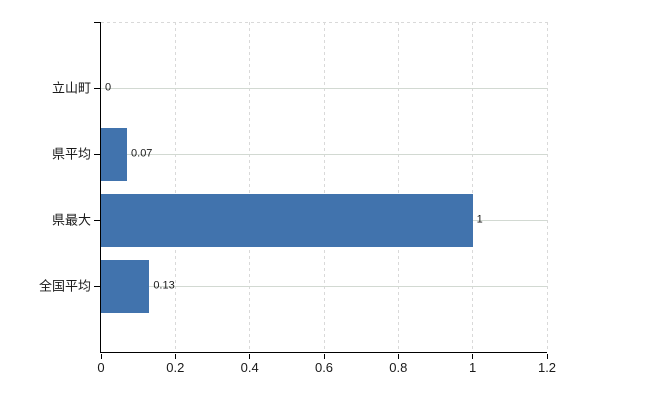  What do you see at coordinates (324, 367) in the screenshot?
I see `x-axis-tick-label: 0.6` at bounding box center [324, 367].